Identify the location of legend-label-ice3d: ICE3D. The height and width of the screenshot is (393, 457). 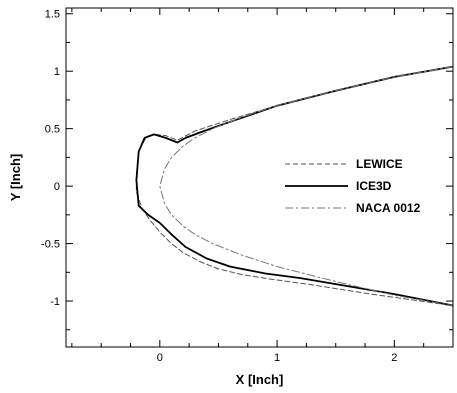
(374, 186).